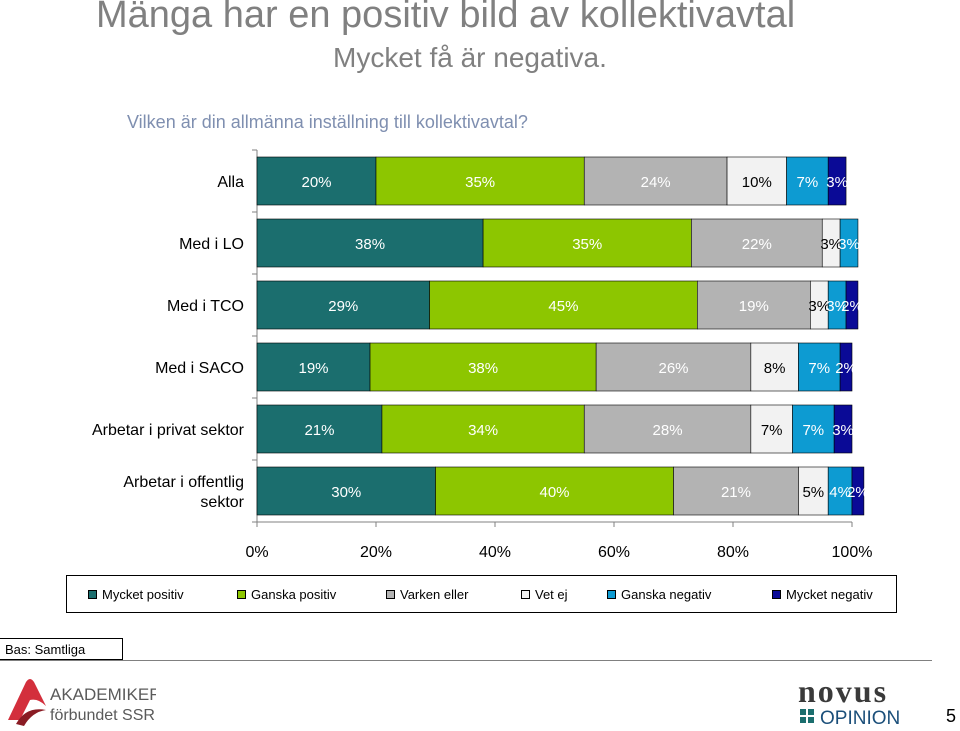  I want to click on legend-label: Mycket positiv, so click(143, 594).